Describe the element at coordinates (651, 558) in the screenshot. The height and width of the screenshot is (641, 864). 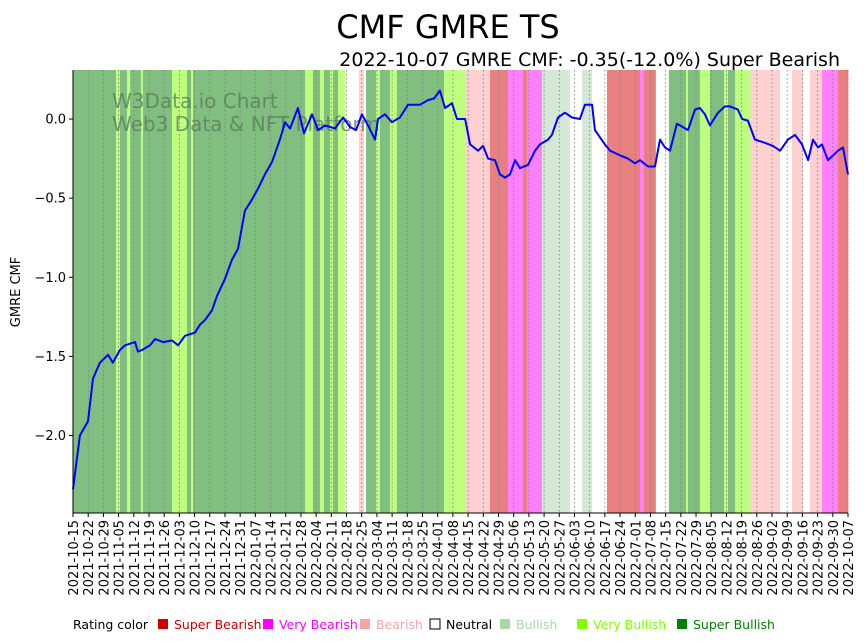
I see `x-tick-label: 2022-07-08` at that location.